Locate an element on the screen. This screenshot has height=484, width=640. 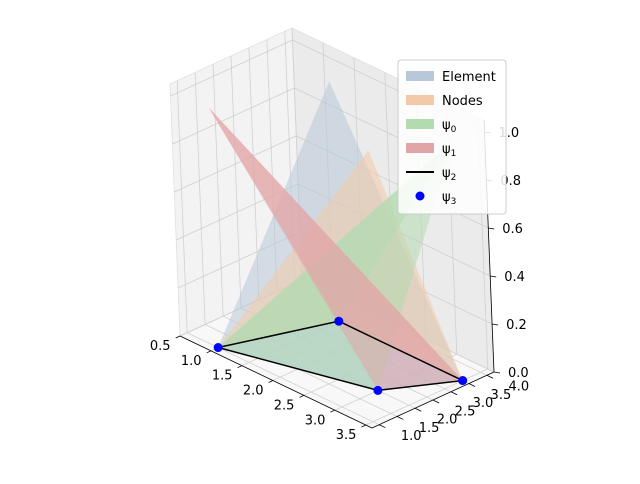
legend-label: Nodes is located at coordinates (462, 101).